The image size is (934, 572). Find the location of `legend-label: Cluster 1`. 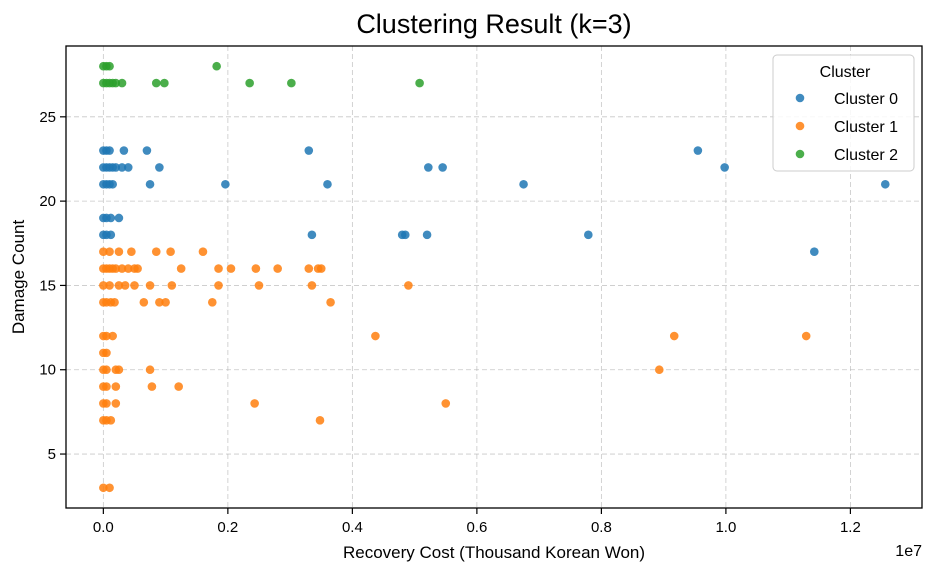

legend-label: Cluster 1 is located at coordinates (866, 127).